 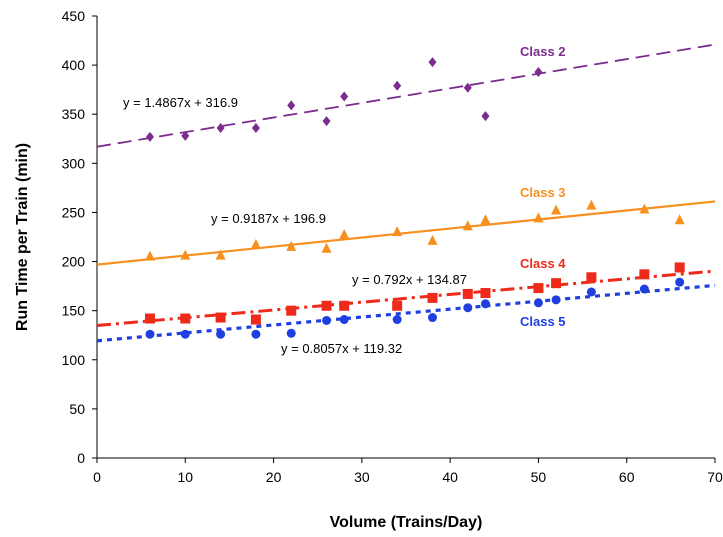 I want to click on y-tick-label: 300, so click(x=74, y=163).